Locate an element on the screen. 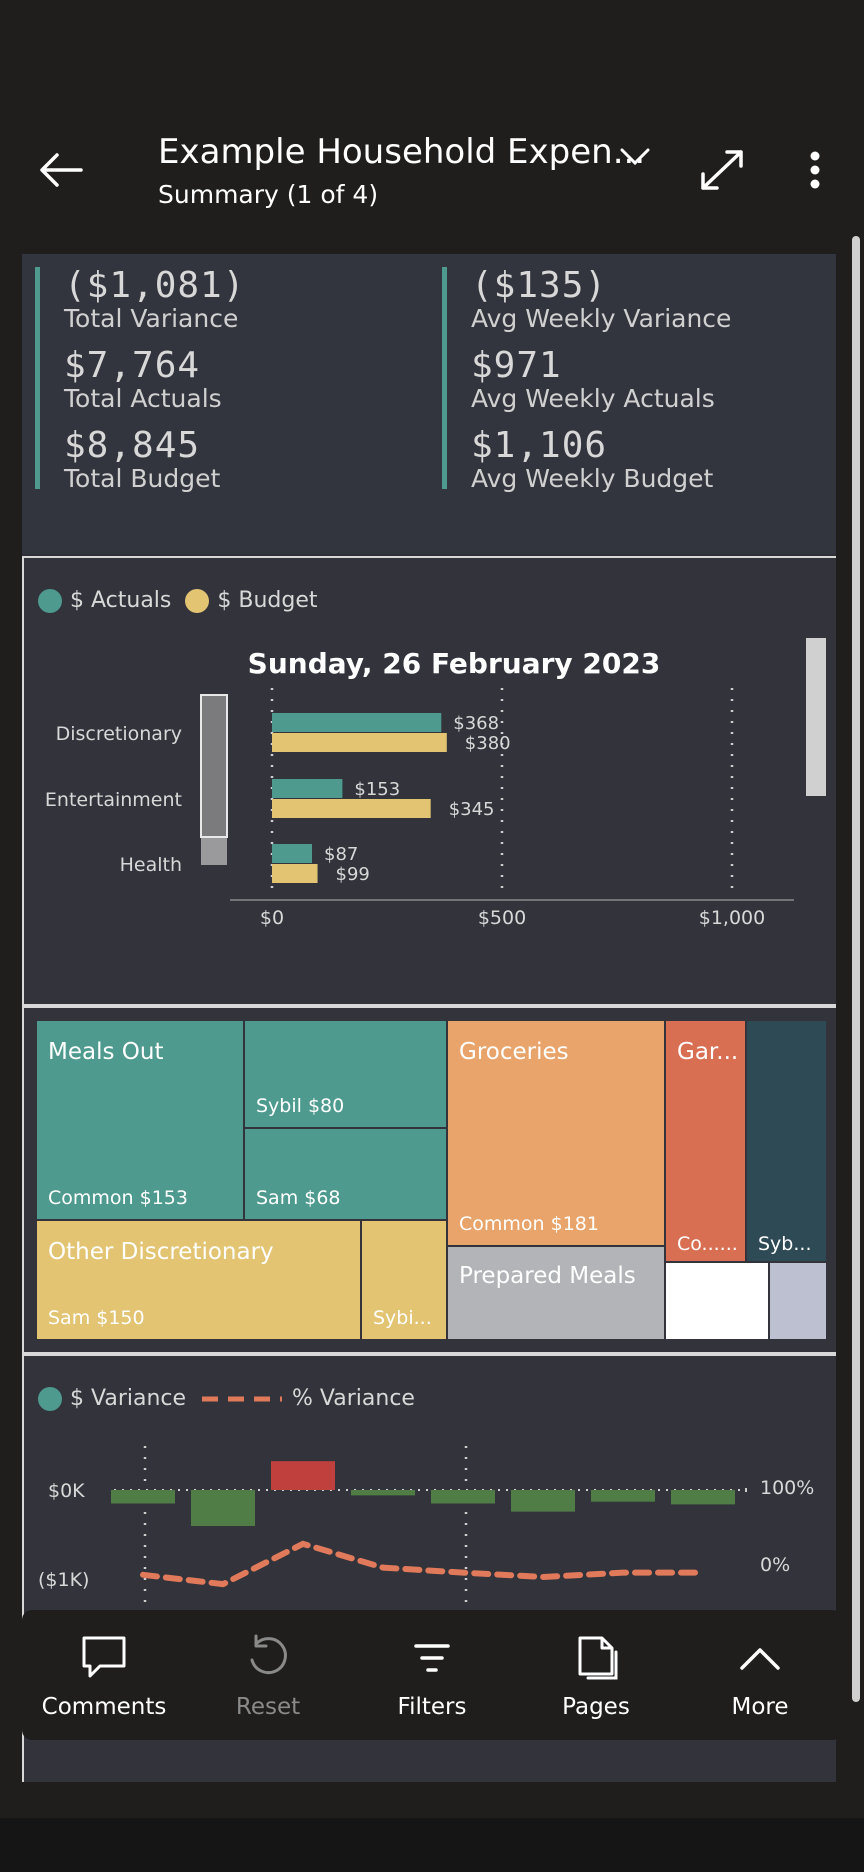 The width and height of the screenshot is (864, 1872). data-label: $153 is located at coordinates (377, 789).